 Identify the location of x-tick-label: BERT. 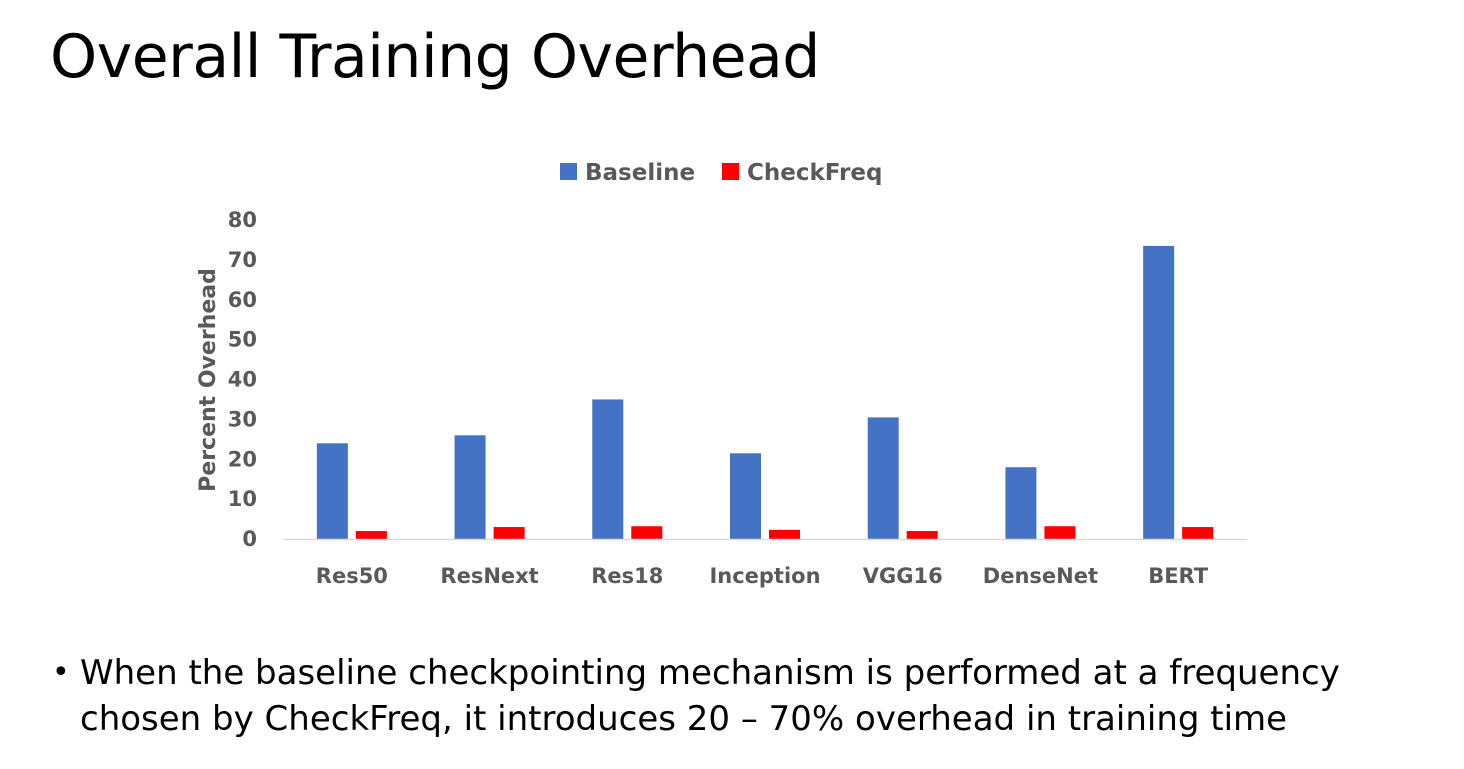
(1178, 576).